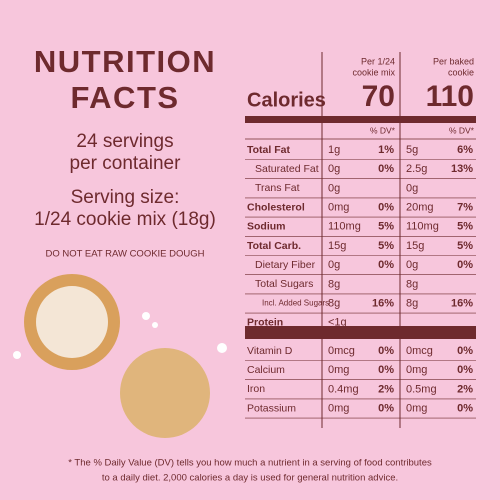 Image resolution: width=500 pixels, height=500 pixels. Describe the element at coordinates (412, 150) in the screenshot. I see `amount: 5g` at that location.